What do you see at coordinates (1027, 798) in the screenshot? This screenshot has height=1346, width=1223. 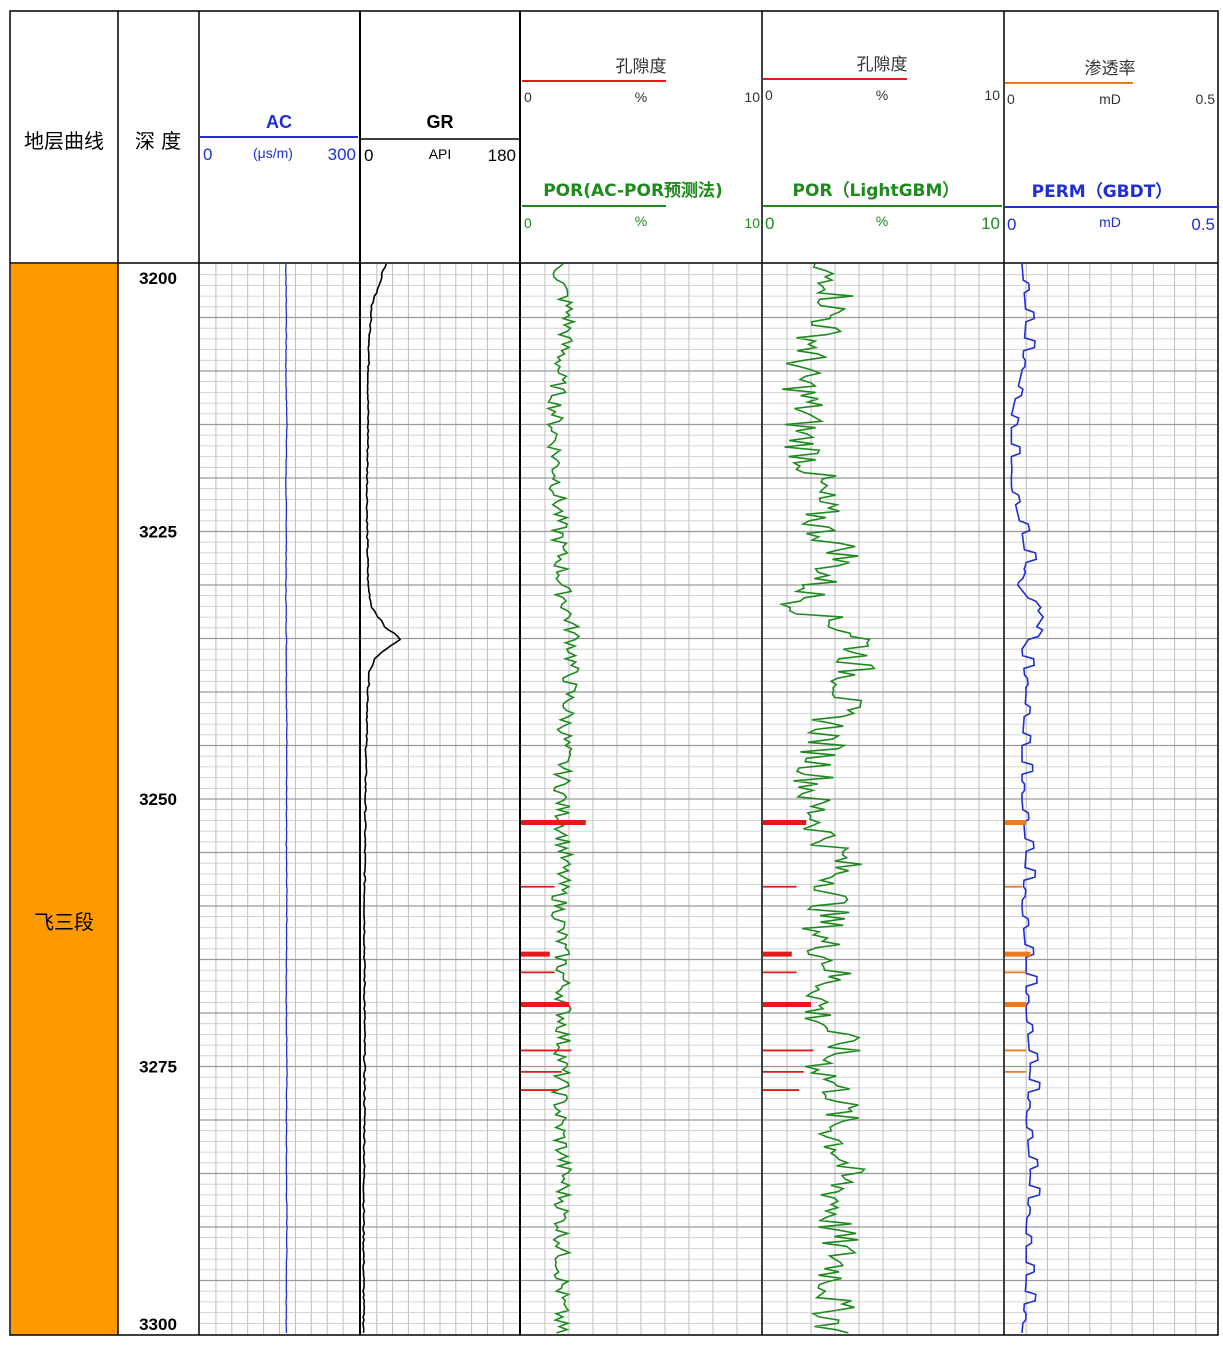 I see `curve-PERM（GBDT）` at bounding box center [1027, 798].